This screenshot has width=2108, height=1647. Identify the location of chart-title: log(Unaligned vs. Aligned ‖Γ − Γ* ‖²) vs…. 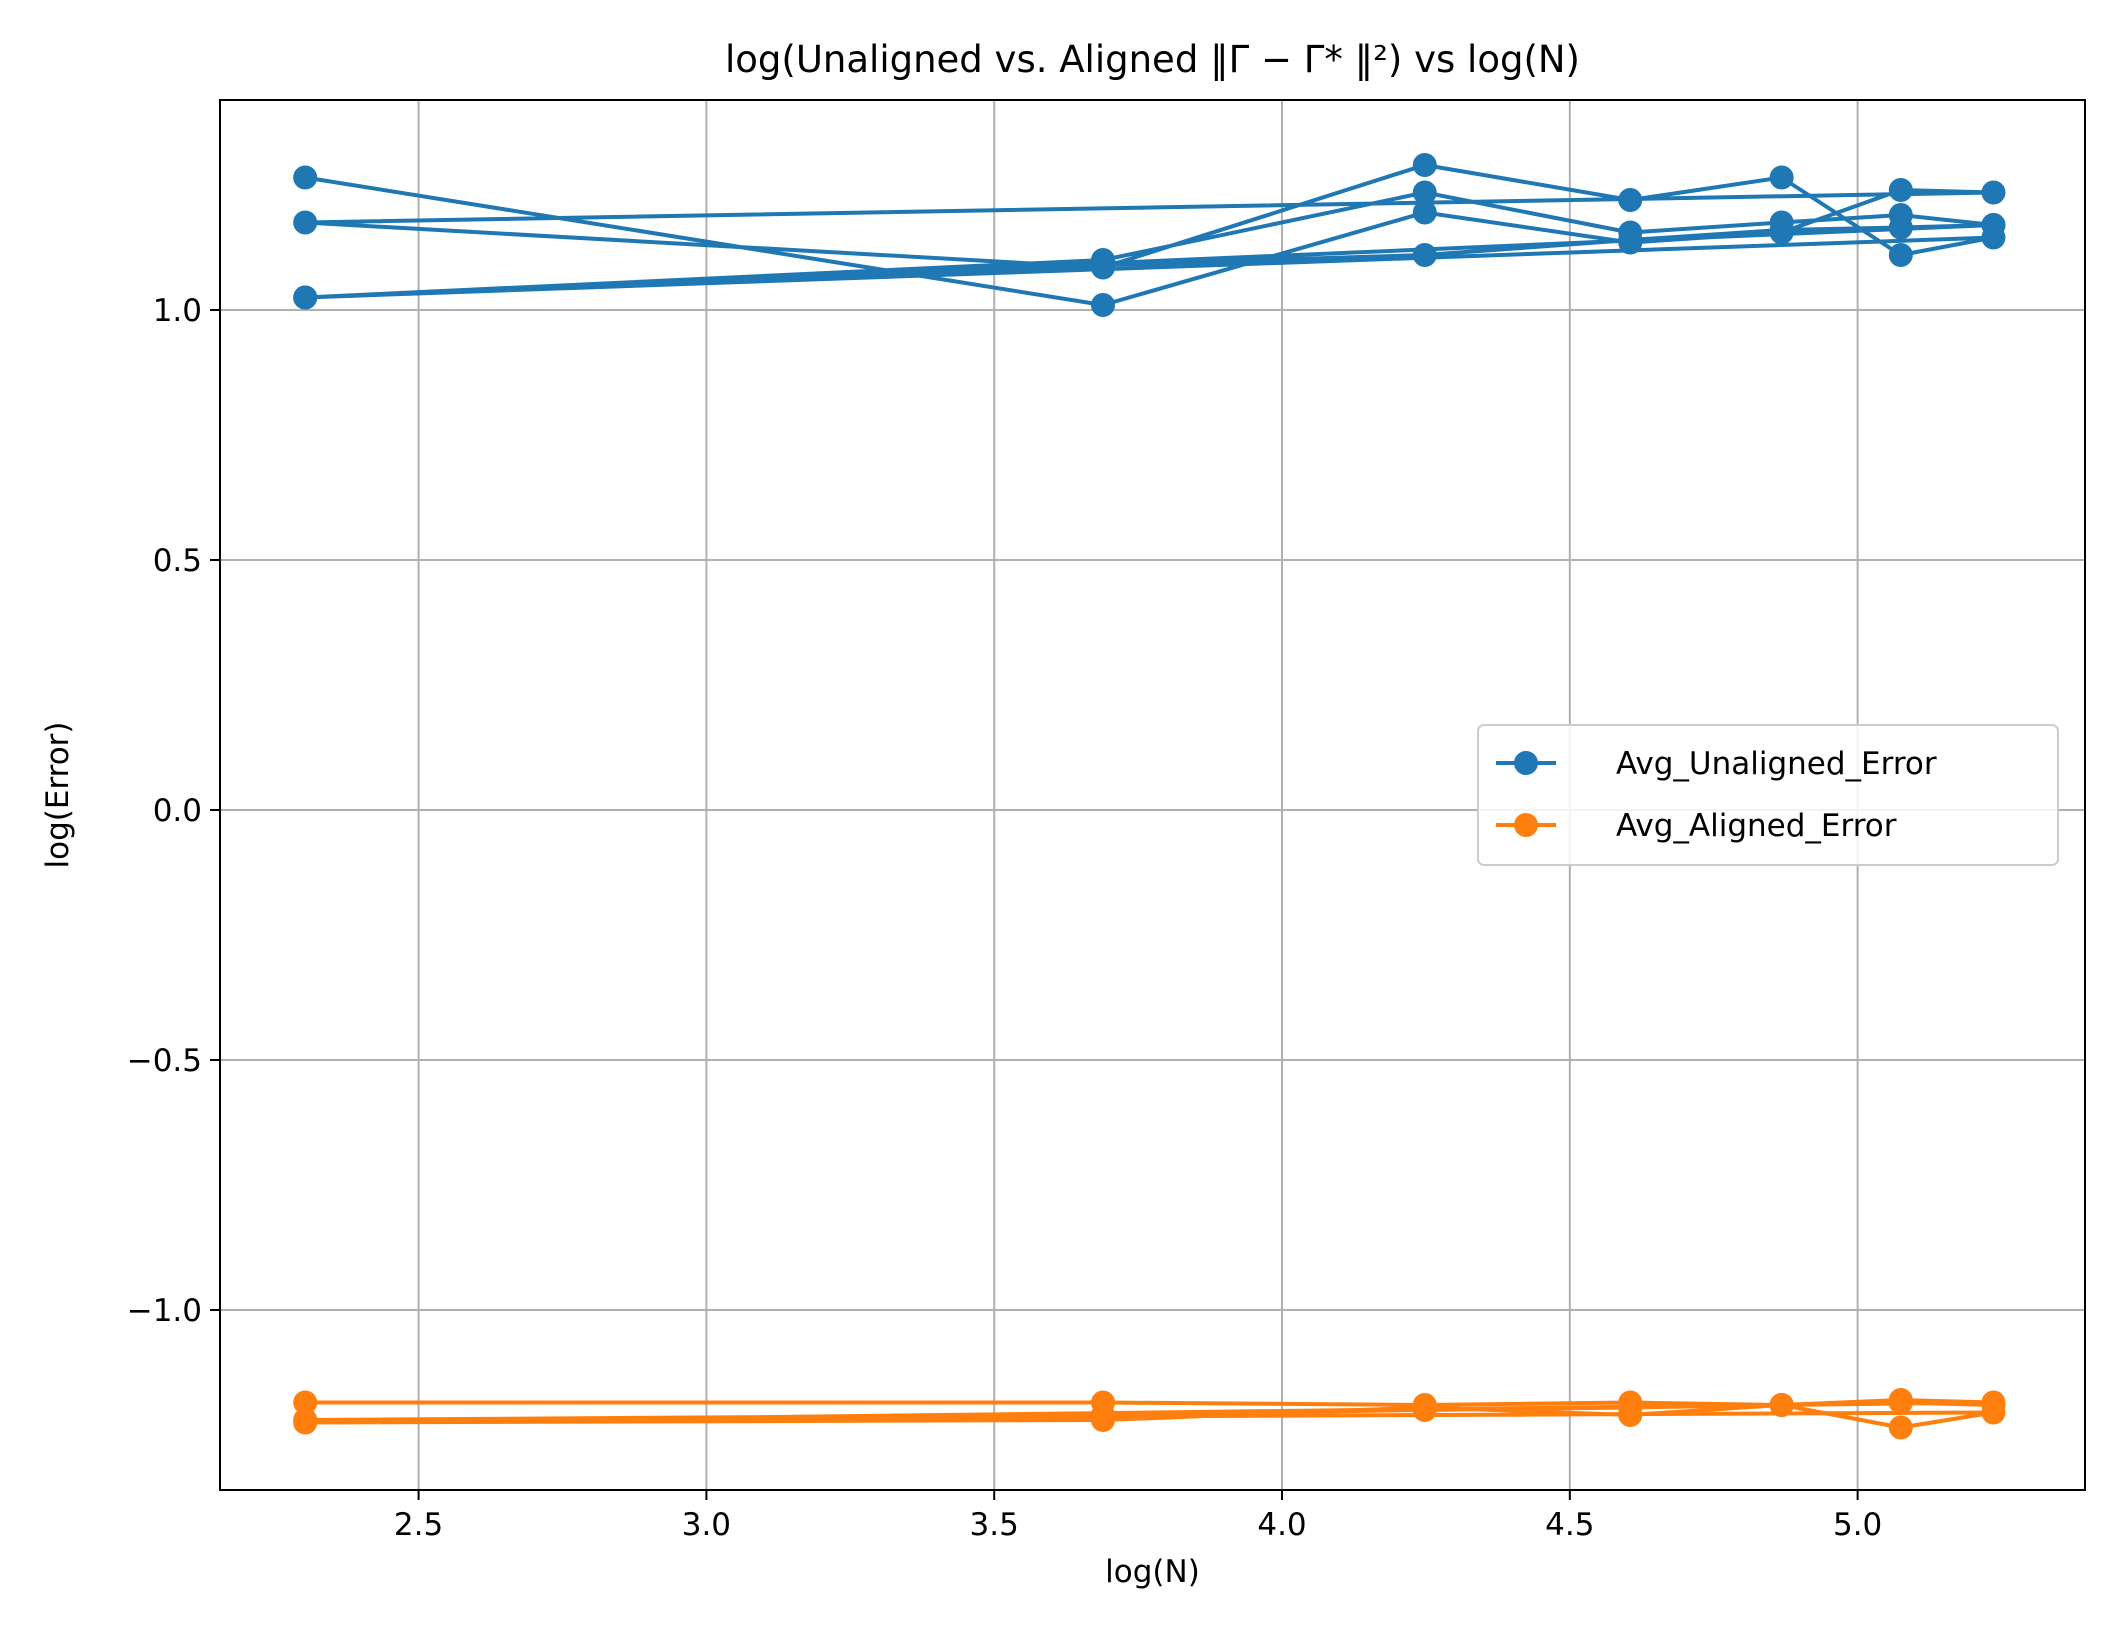
(1152, 59).